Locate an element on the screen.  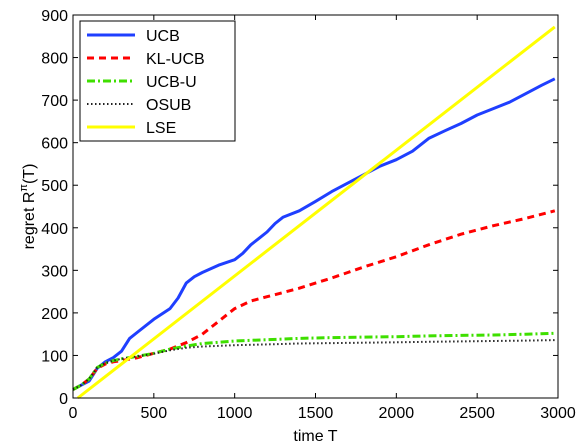
legend-label: UCB-U is located at coordinates (171, 82).